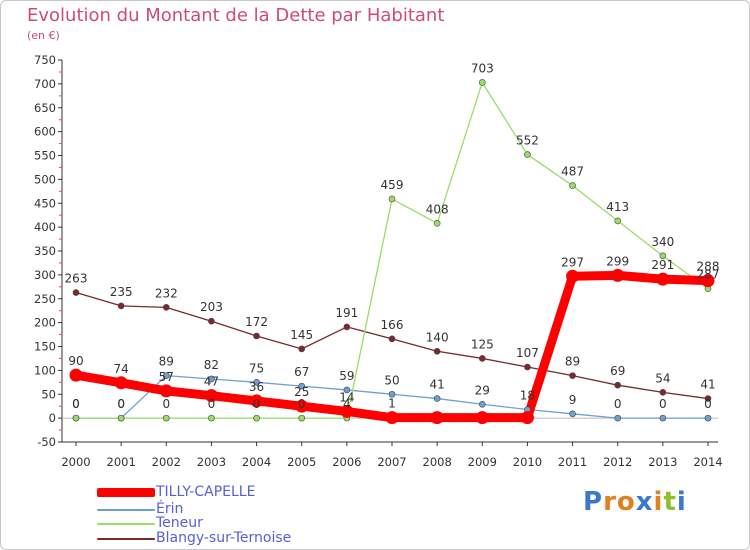 This screenshot has width=750, height=550. What do you see at coordinates (527, 396) in the screenshot?
I see `data-label: 18` at bounding box center [527, 396].